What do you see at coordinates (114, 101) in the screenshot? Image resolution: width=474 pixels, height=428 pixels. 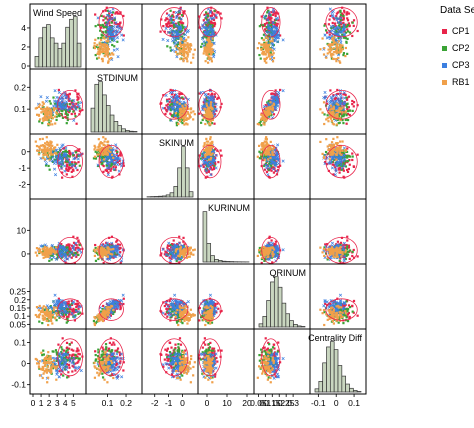 I see `cell-stdinum-vs-stdinum: STDINUM` at bounding box center [114, 101].